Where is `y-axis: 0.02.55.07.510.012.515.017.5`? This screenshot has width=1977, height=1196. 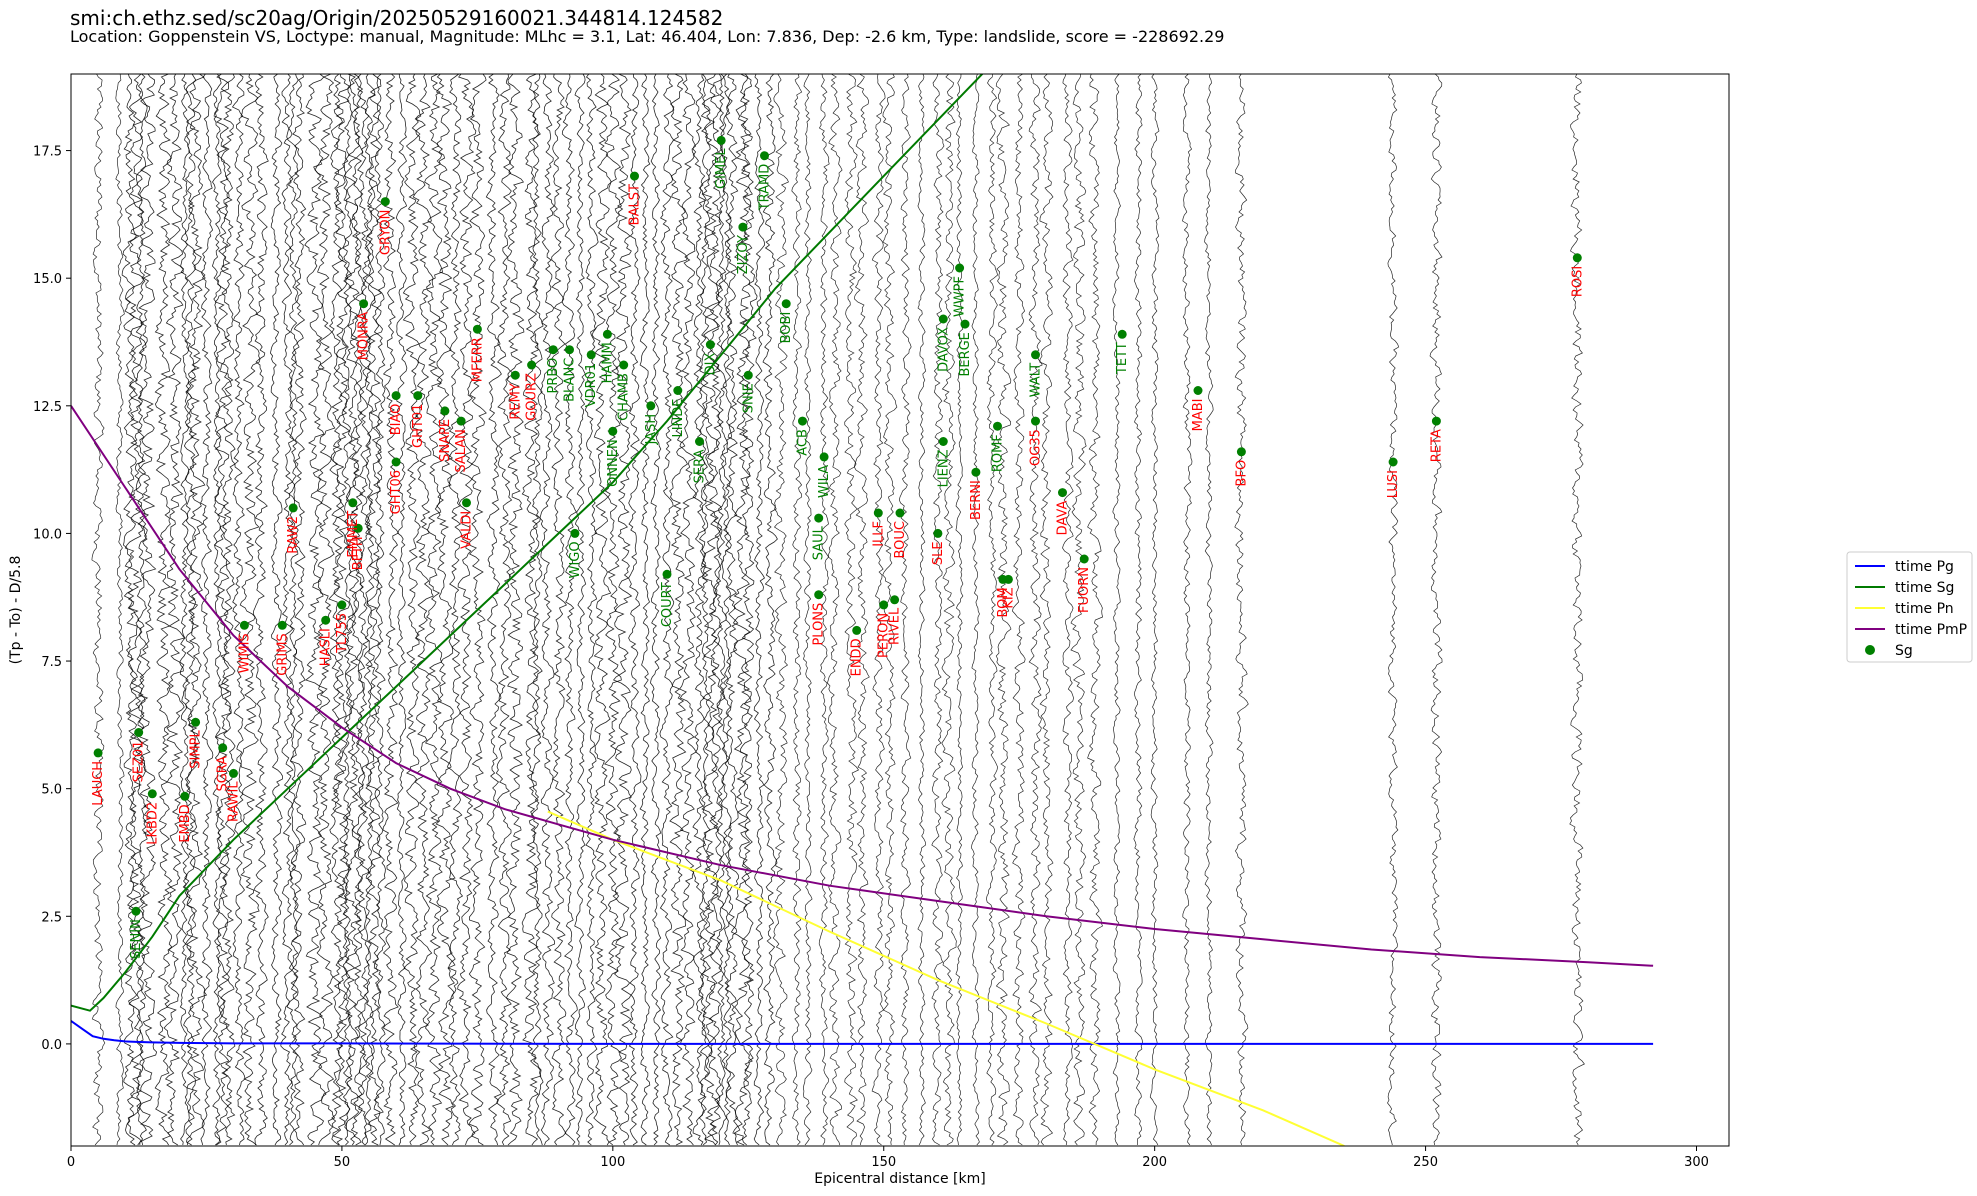
y-axis: 0.02.55.07.510.012.515.017.5 is located at coordinates (52, 599).